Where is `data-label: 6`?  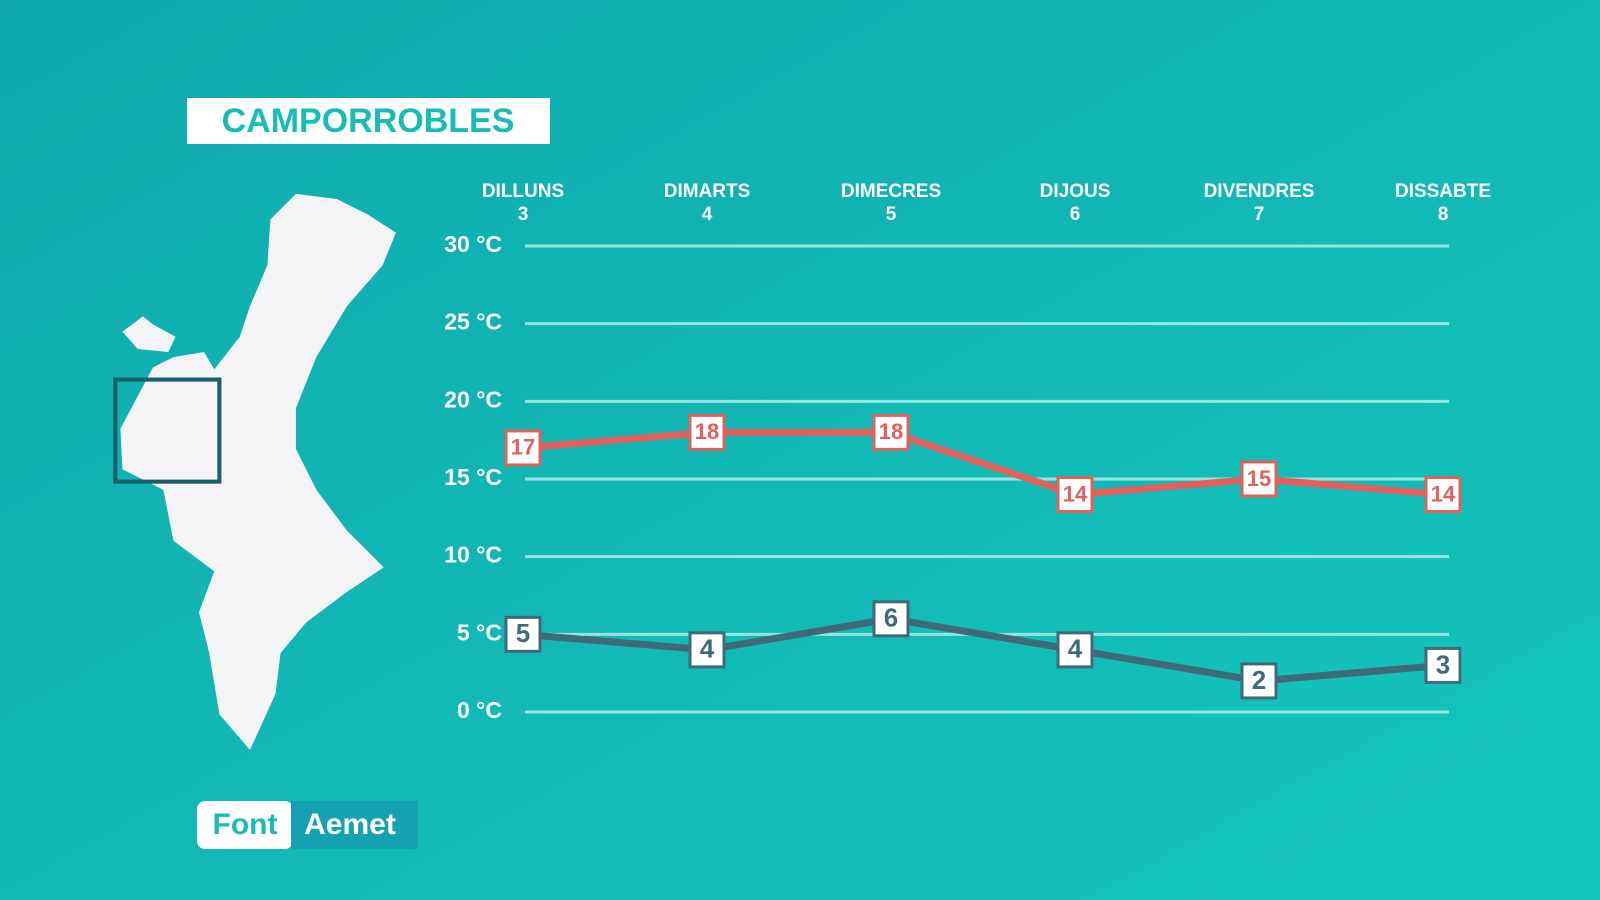
data-label: 6 is located at coordinates (891, 618).